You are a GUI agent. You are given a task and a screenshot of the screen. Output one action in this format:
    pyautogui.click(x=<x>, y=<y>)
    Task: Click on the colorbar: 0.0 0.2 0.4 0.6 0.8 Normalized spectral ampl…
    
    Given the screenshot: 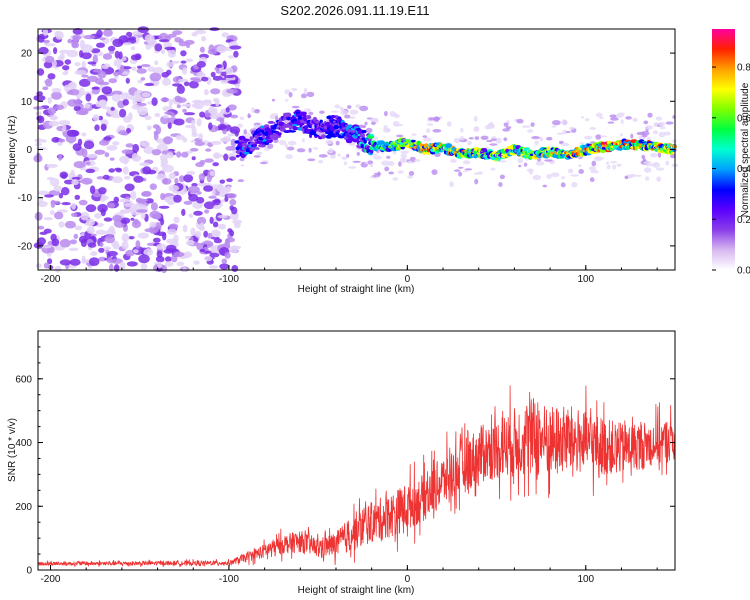 What is the action you would take?
    pyautogui.click(x=731, y=153)
    